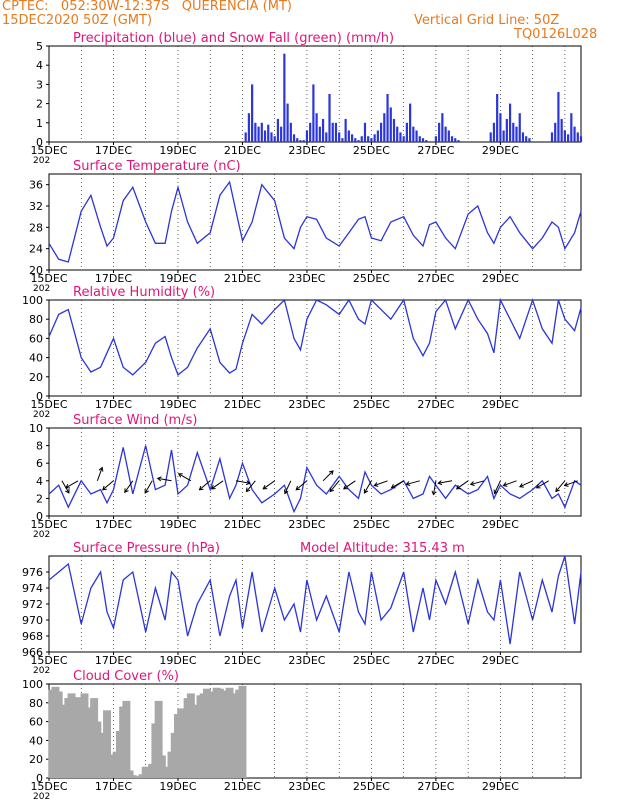  What do you see at coordinates (39, 84) in the screenshot?
I see `y-tick-label: 3` at bounding box center [39, 84].